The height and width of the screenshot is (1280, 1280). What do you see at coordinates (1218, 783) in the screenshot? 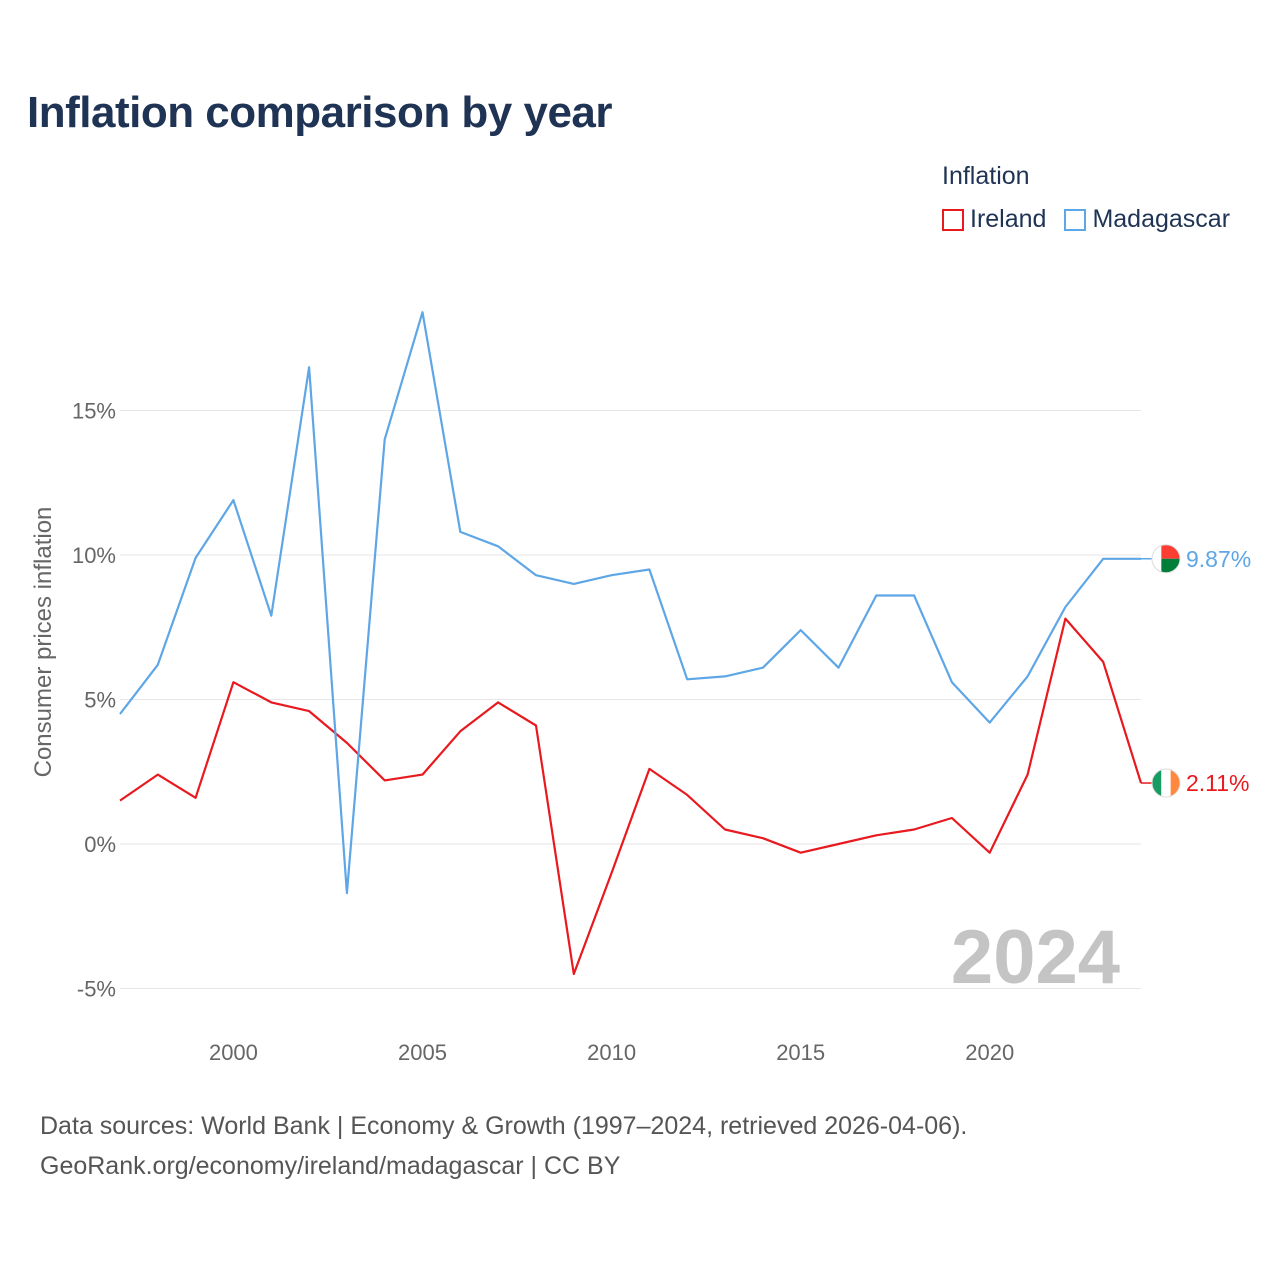
I see `end-value-label-ireland: 2.11%` at bounding box center [1218, 783].